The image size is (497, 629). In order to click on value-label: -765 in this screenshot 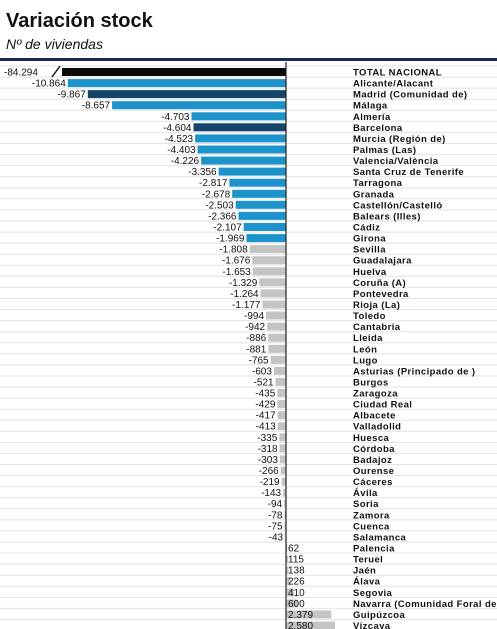, I will do `click(259, 360)`.